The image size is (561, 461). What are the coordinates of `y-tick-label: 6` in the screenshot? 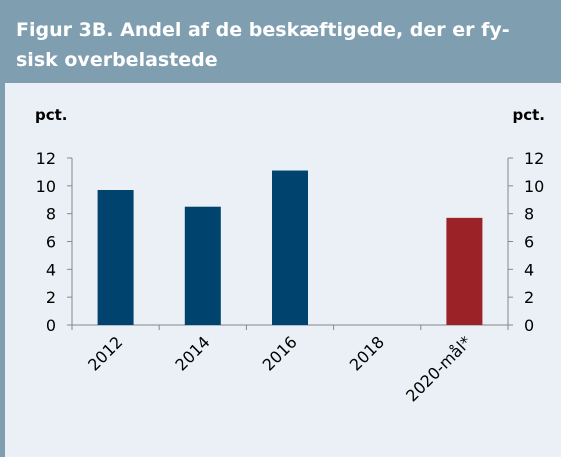 It's located at (51, 242).